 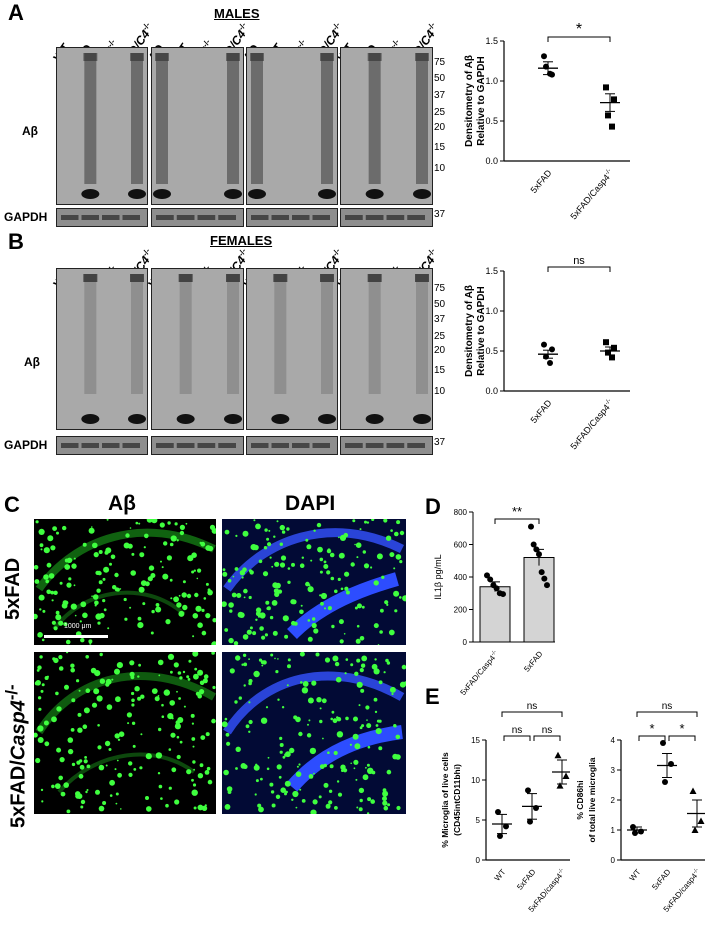 What do you see at coordinates (310, 503) in the screenshot?
I see `micro-col-title-dapi: DAPI` at bounding box center [310, 503].